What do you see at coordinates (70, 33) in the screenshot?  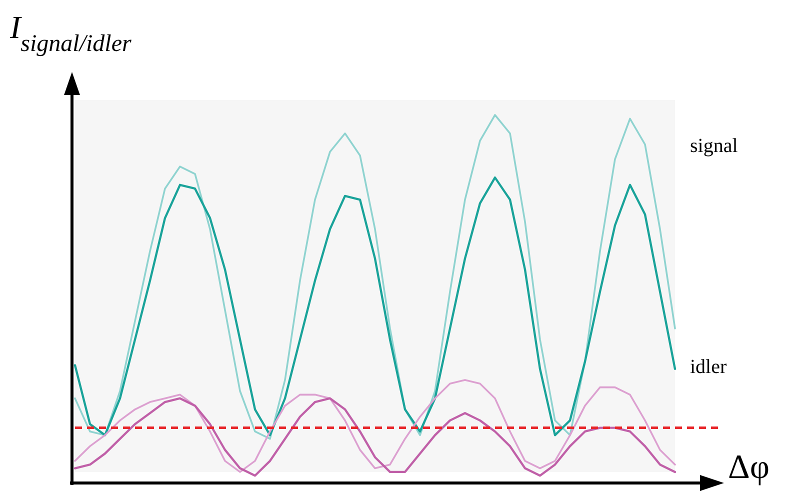 I see `y-axis-title: I$_{signal/idler}$` at bounding box center [70, 33].